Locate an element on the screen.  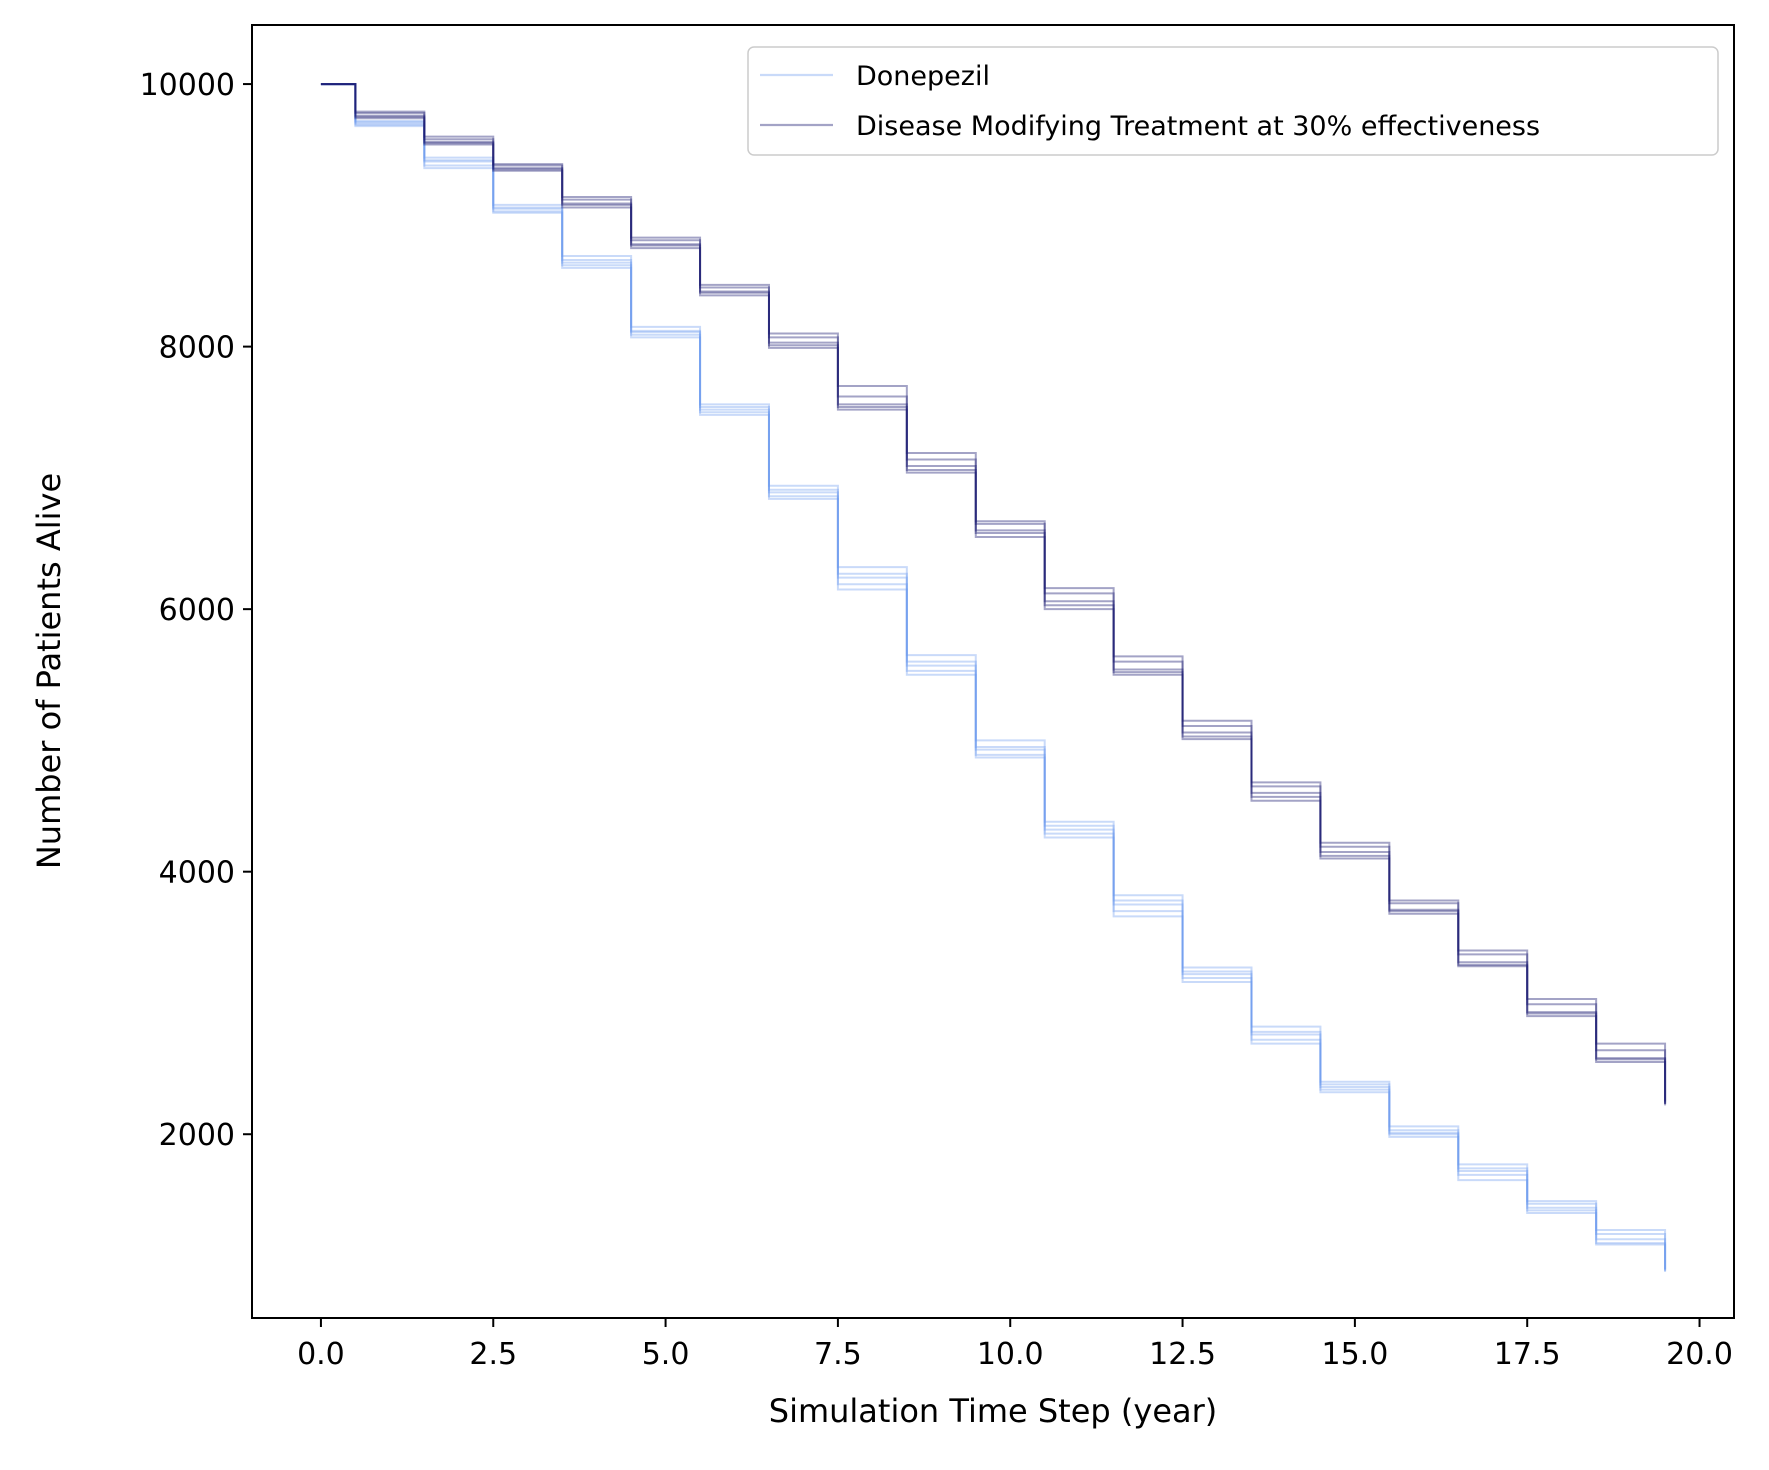
y-tick-label: 10000 is located at coordinates (187, 85).